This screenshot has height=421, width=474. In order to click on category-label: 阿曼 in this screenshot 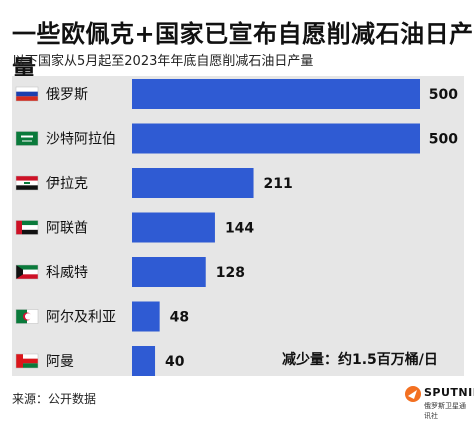, I will do `click(60, 362)`.